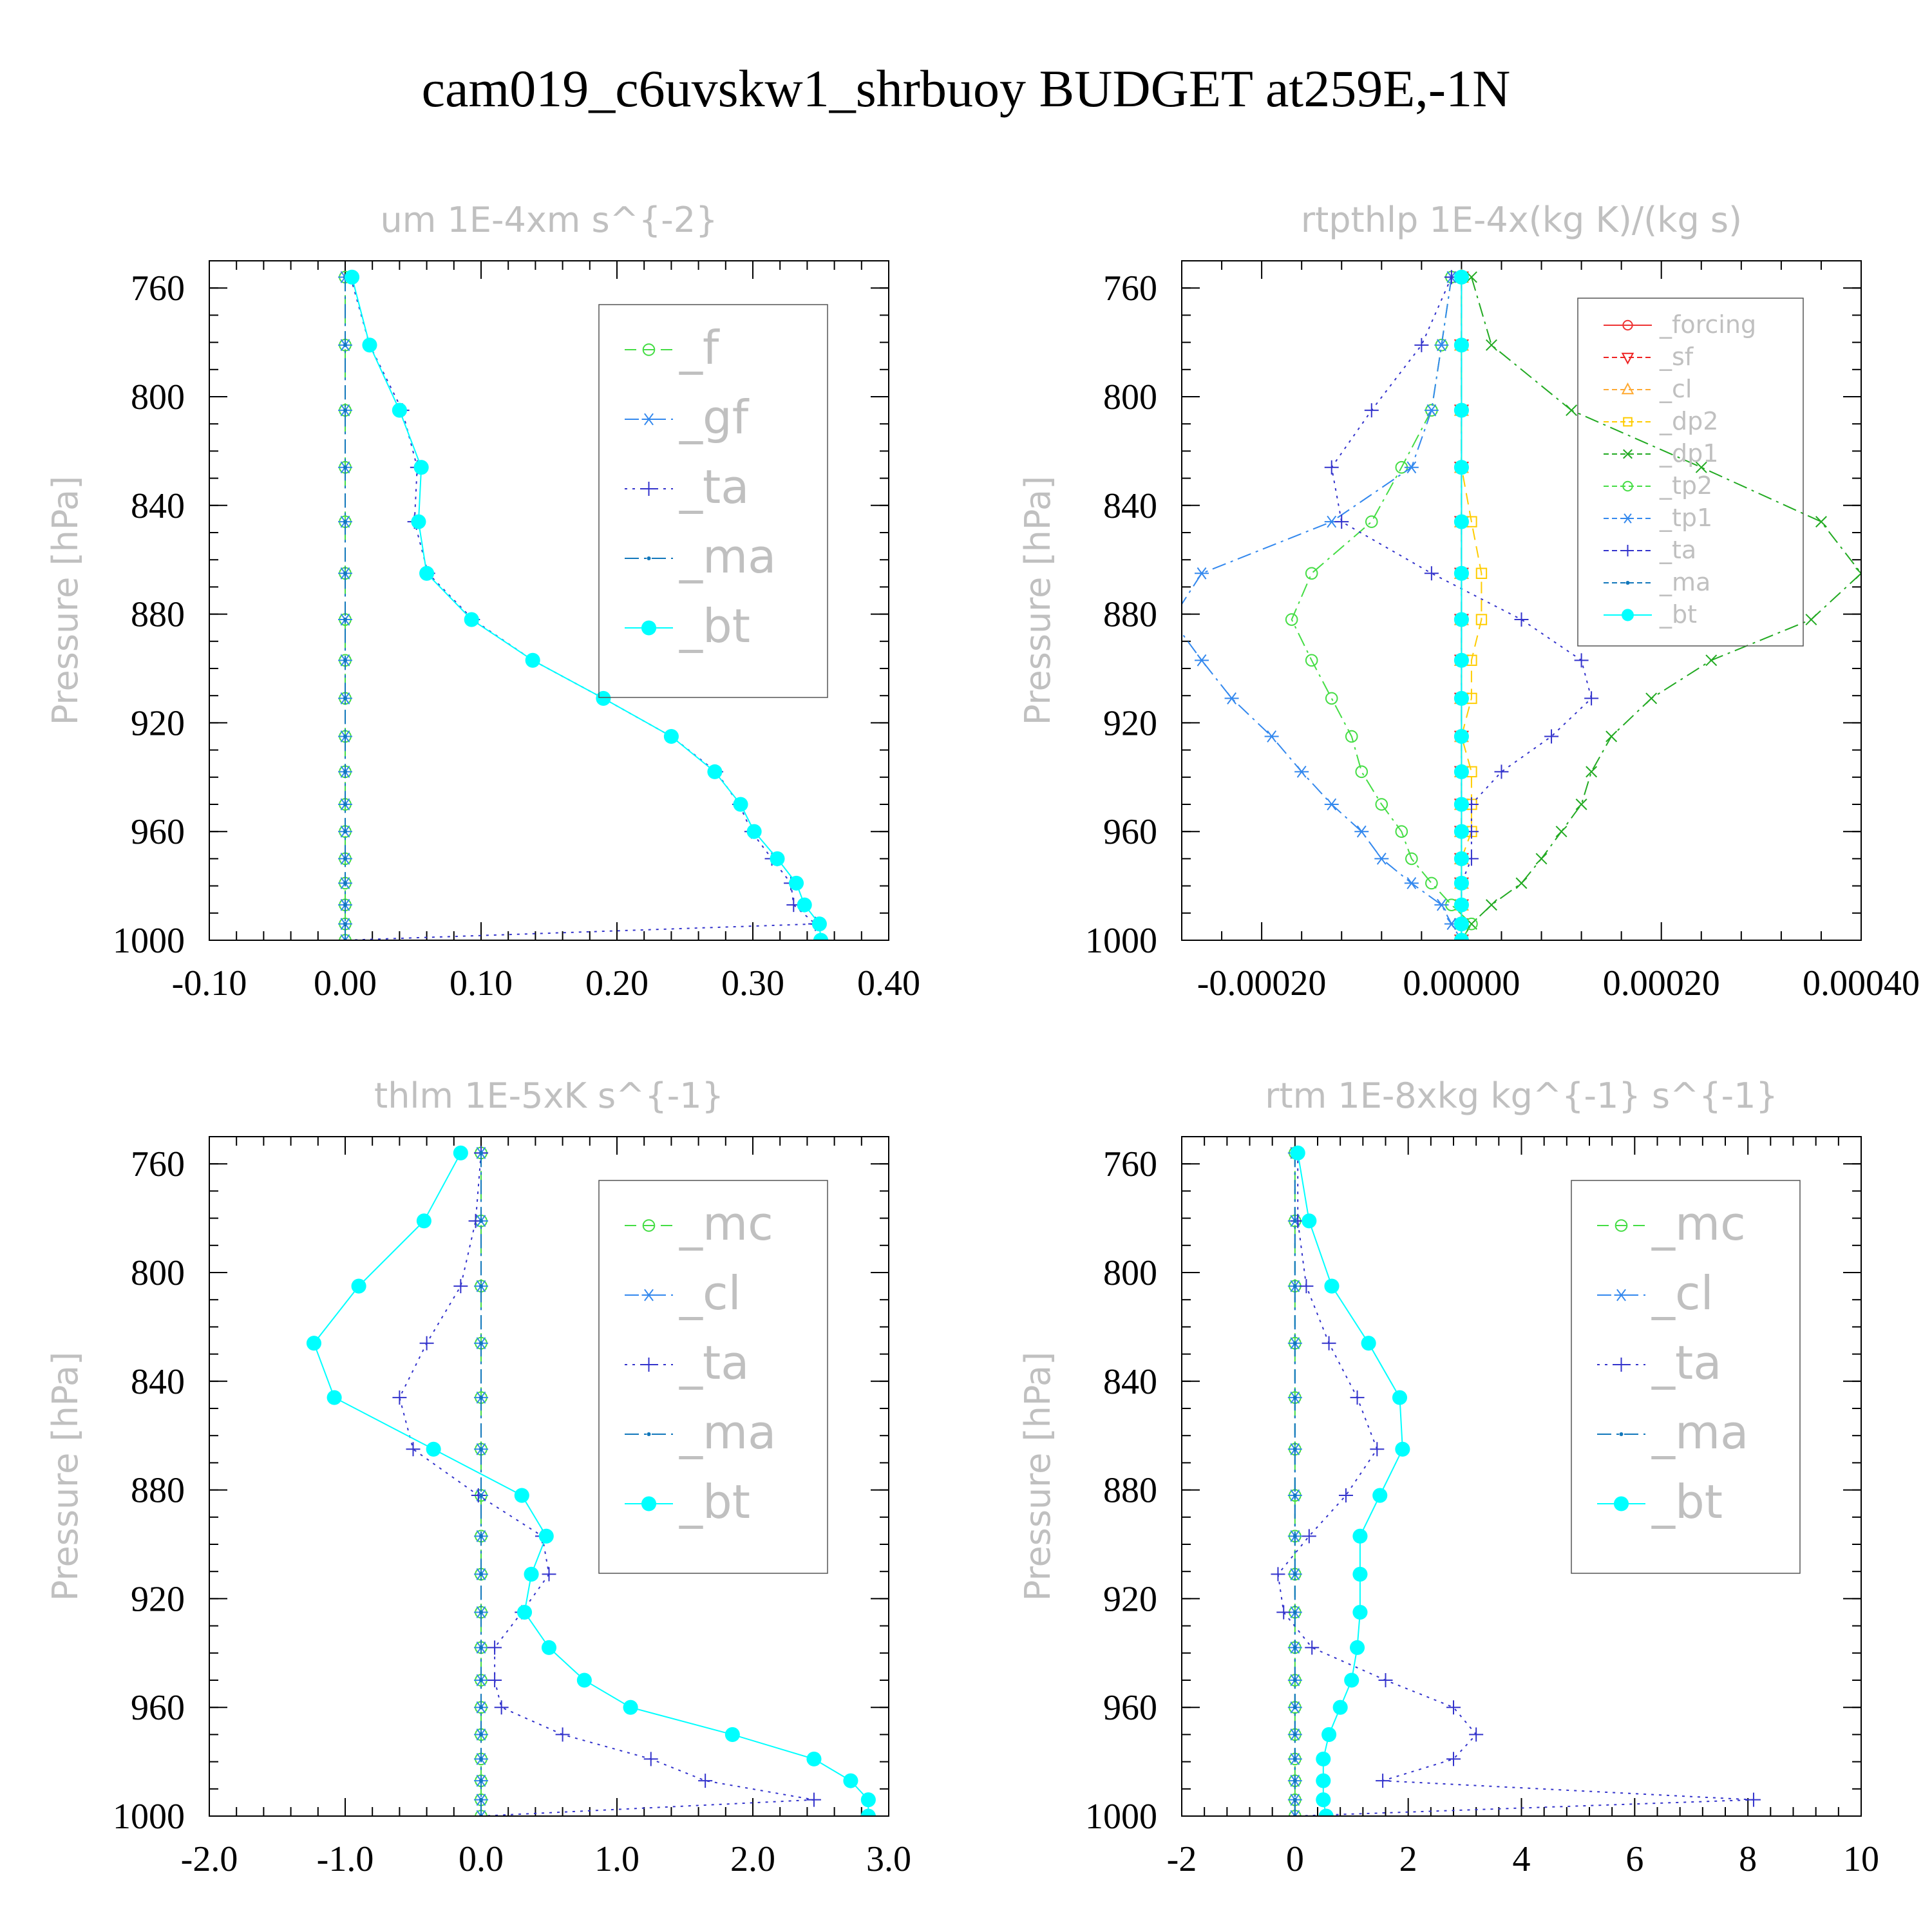 The height and width of the screenshot is (1932, 1932). Describe the element at coordinates (1461, 983) in the screenshot. I see `x-tick-label: 0.00000` at that location.